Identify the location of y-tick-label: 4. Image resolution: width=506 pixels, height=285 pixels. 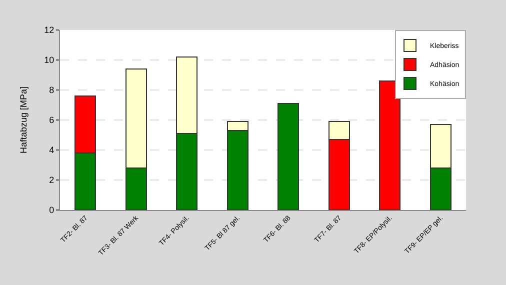
(51, 150).